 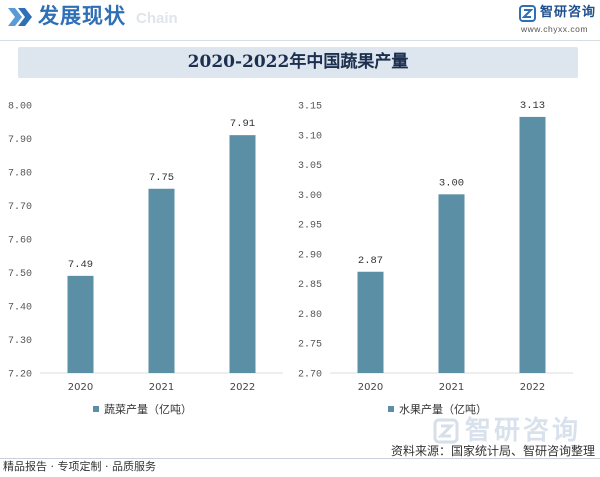 What do you see at coordinates (451, 387) in the screenshot?
I see `fruit-chart-x-tick-label-2021: 2021` at bounding box center [451, 387].